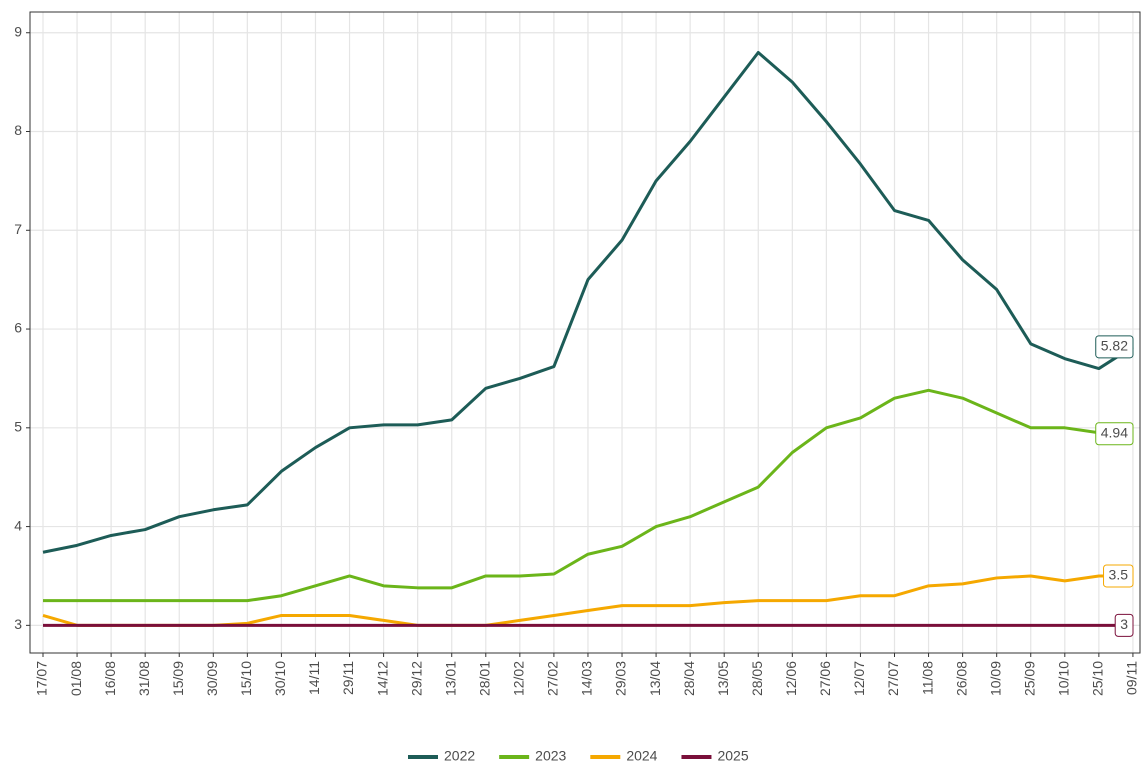  What do you see at coordinates (110, 678) in the screenshot?
I see `x-tick-label: 16/08` at bounding box center [110, 678].